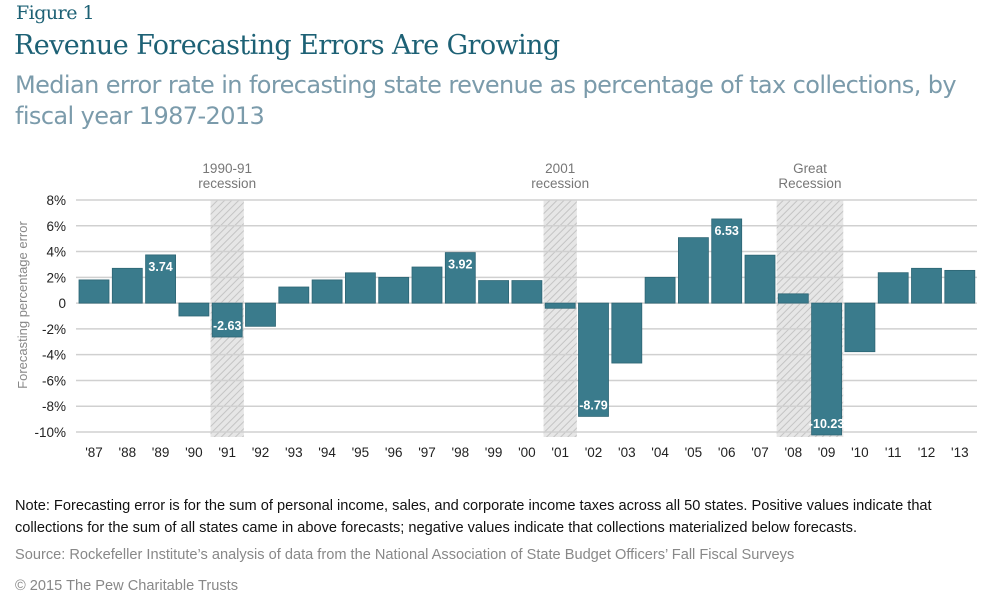  Describe the element at coordinates (660, 452) in the screenshot. I see `x-tick-label: '04` at that location.